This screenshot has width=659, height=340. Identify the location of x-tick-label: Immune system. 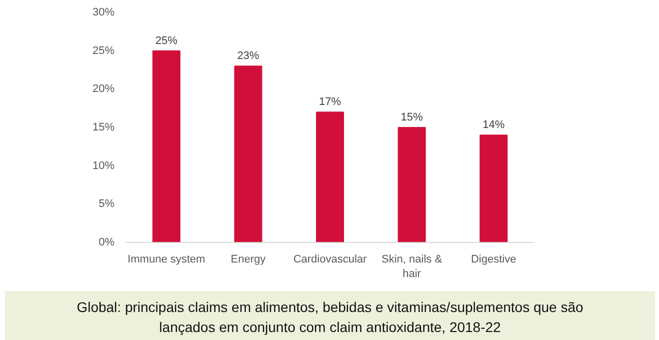
(167, 260).